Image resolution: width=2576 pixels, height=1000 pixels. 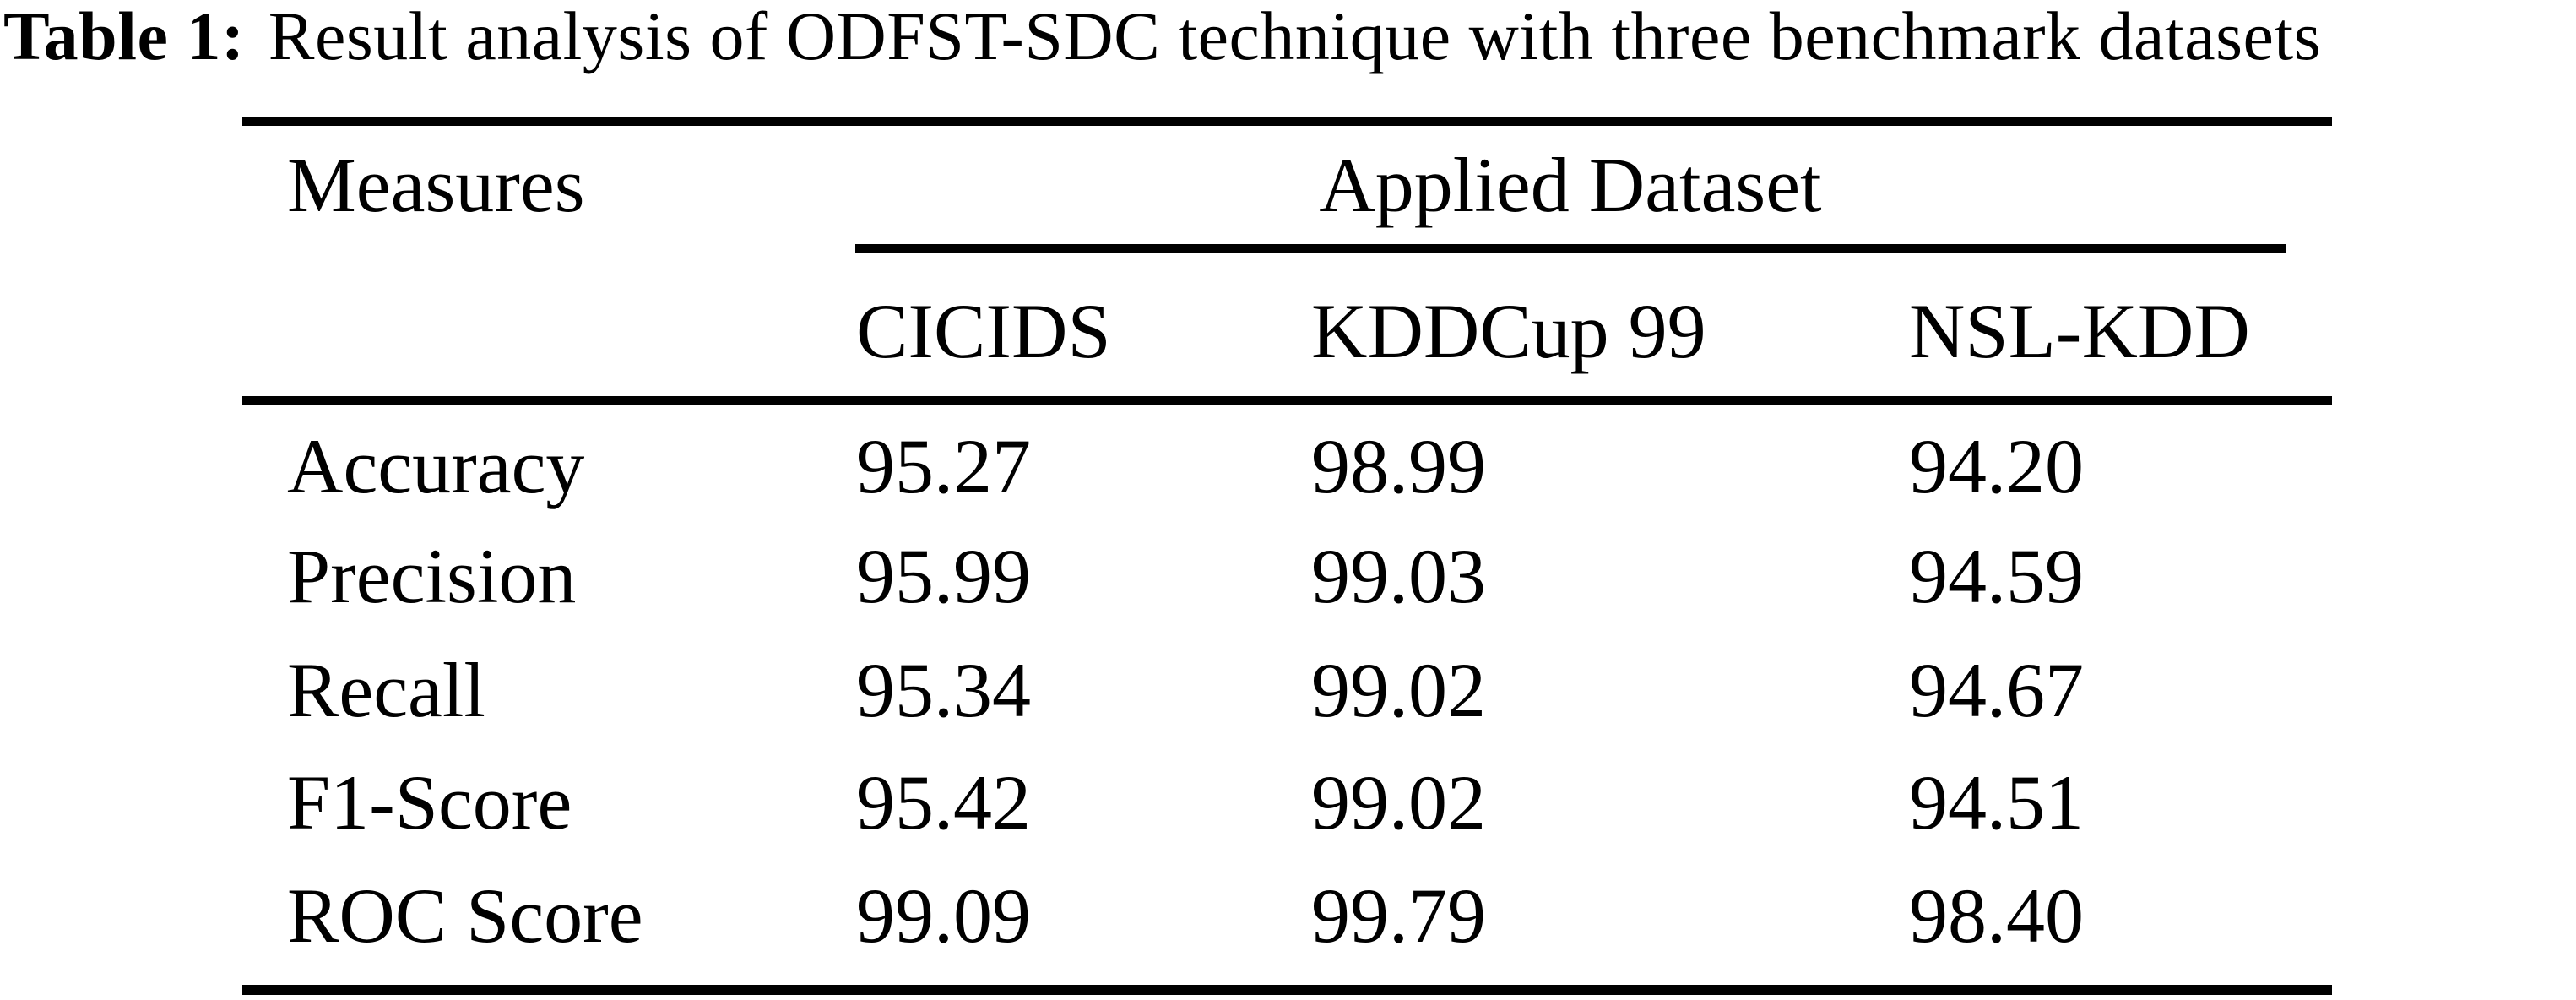 What do you see at coordinates (1399, 690) in the screenshot?
I see `cell-recall-kddcup99: 99.02` at bounding box center [1399, 690].